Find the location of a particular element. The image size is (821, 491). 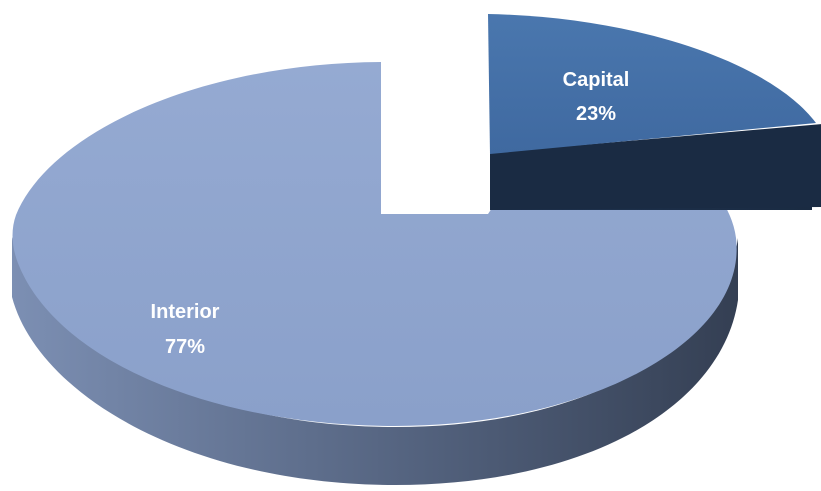

slice-label-interior: Interior is located at coordinates (185, 312).